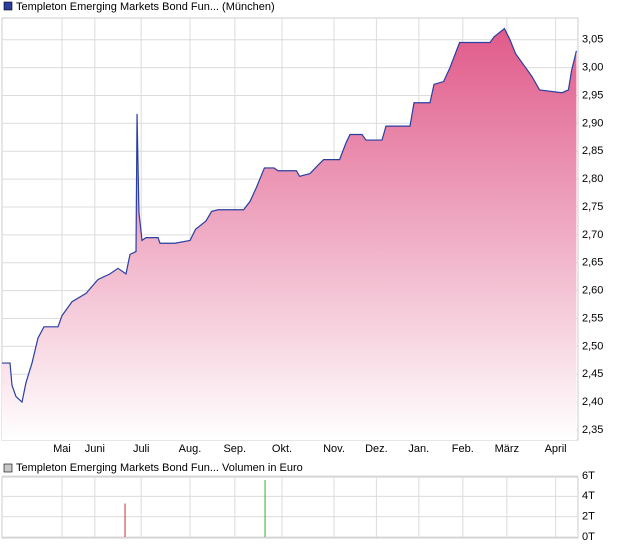 Image resolution: width=620 pixels, height=551 pixels. Describe the element at coordinates (141, 449) in the screenshot. I see `x-tick-label: Juli` at that location.